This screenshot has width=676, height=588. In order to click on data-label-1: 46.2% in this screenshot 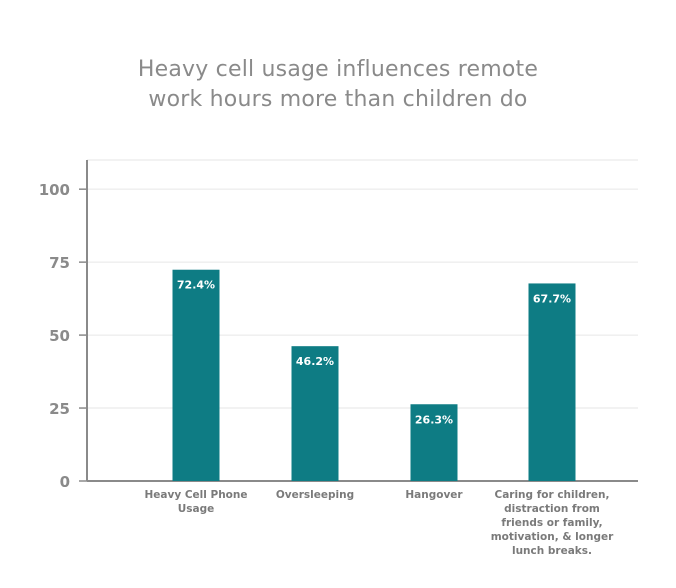, I will do `click(315, 361)`.